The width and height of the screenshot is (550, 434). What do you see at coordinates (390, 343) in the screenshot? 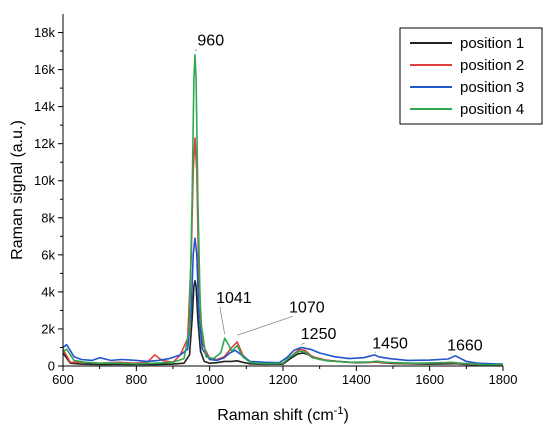
I see `annotation-1450: 1450` at bounding box center [390, 343].